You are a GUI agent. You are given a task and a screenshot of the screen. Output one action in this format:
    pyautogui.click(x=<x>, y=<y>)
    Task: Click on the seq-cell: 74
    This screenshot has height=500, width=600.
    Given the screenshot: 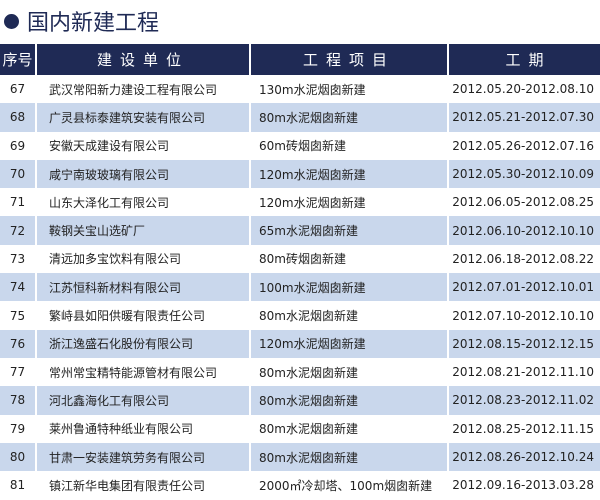 What is the action you would take?
    pyautogui.click(x=17, y=287)
    